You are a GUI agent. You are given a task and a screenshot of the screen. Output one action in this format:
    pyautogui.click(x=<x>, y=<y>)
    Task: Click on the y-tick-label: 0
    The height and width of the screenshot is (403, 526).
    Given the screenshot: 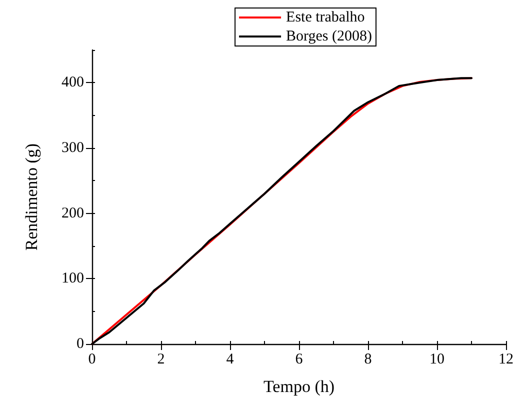 What is the action you would take?
    pyautogui.click(x=80, y=344)
    